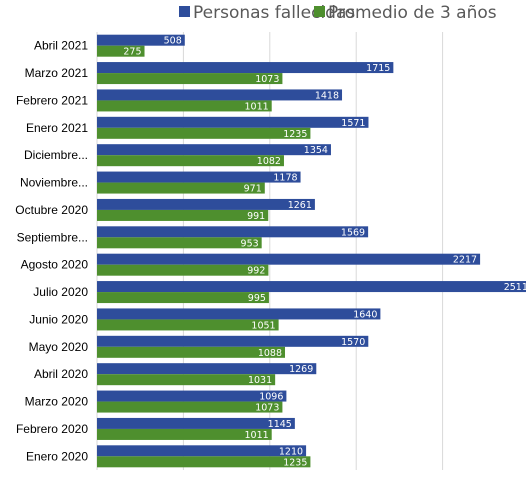 The width and height of the screenshot is (526, 477). What do you see at coordinates (51, 210) in the screenshot?
I see `y-tick-label: Octubre 2020` at bounding box center [51, 210].